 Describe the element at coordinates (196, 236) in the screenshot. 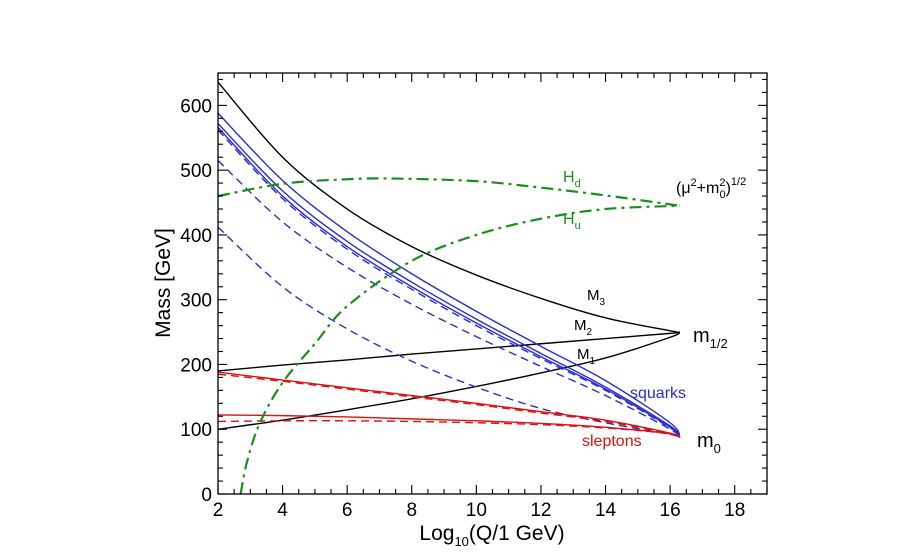

I see `y-tick-label: 400` at that location.